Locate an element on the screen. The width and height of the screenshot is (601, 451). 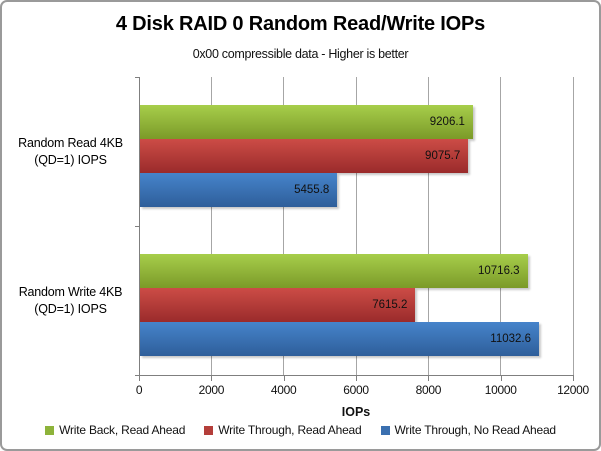
category-label-line1: Random Write 4KB is located at coordinates (70, 291).